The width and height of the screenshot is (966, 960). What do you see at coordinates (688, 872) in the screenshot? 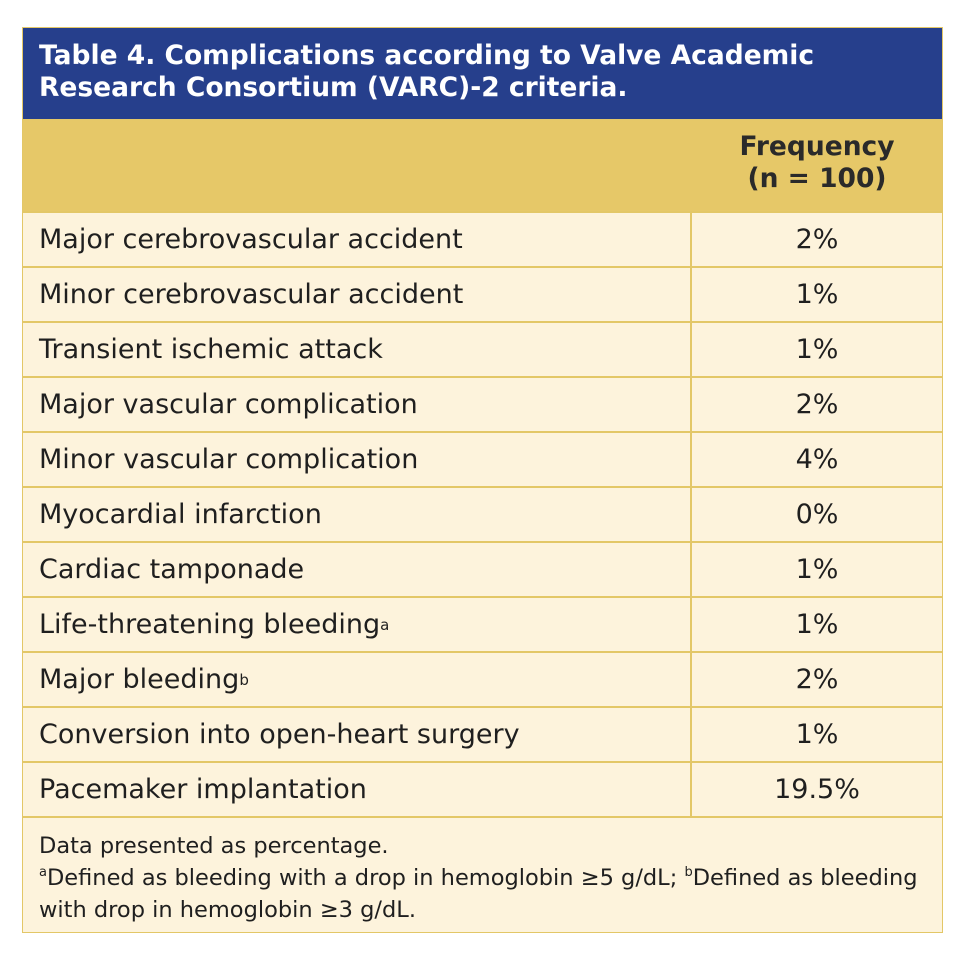
I see `footnote-mark: b` at bounding box center [688, 872].